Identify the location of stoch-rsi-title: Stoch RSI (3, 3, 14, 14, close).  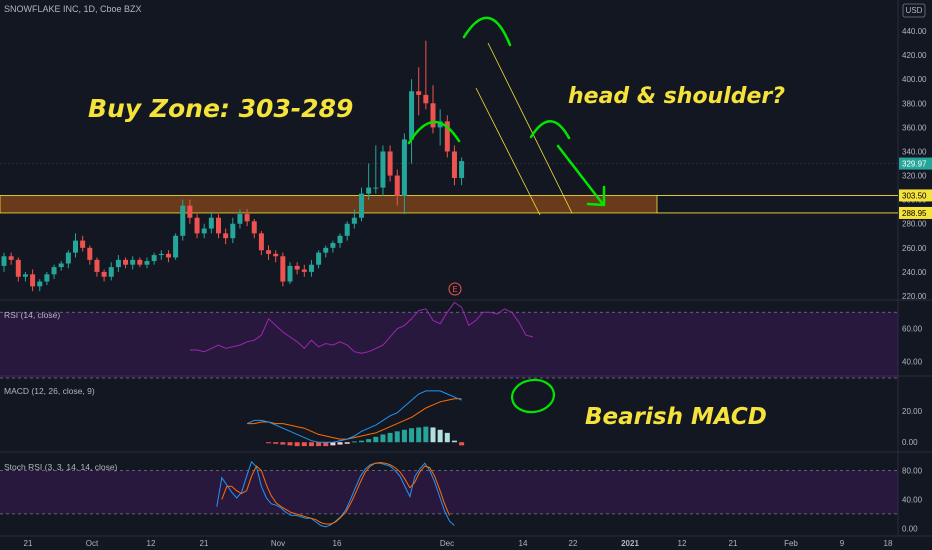
(61, 467).